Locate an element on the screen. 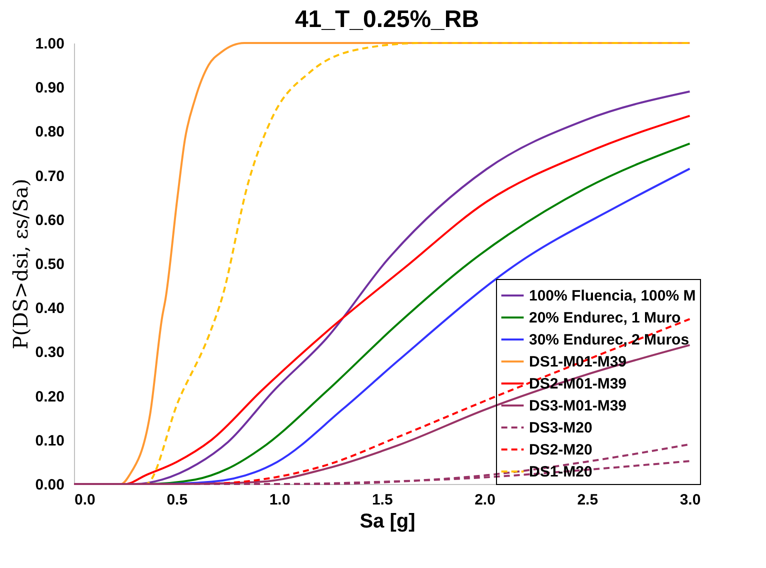 The image size is (766, 568). y-tick-label: 1.00 is located at coordinates (49, 44).